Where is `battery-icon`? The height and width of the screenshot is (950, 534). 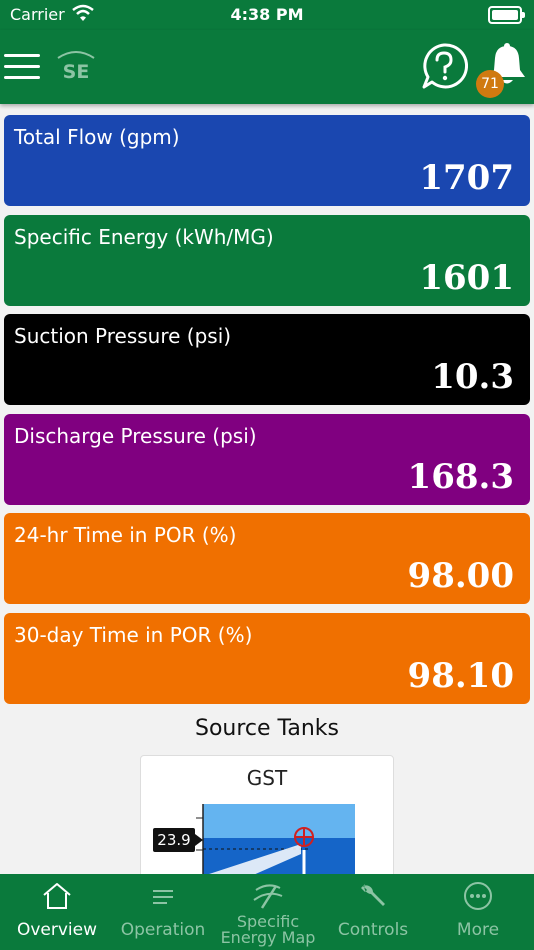
battery-icon is located at coordinates (506, 15).